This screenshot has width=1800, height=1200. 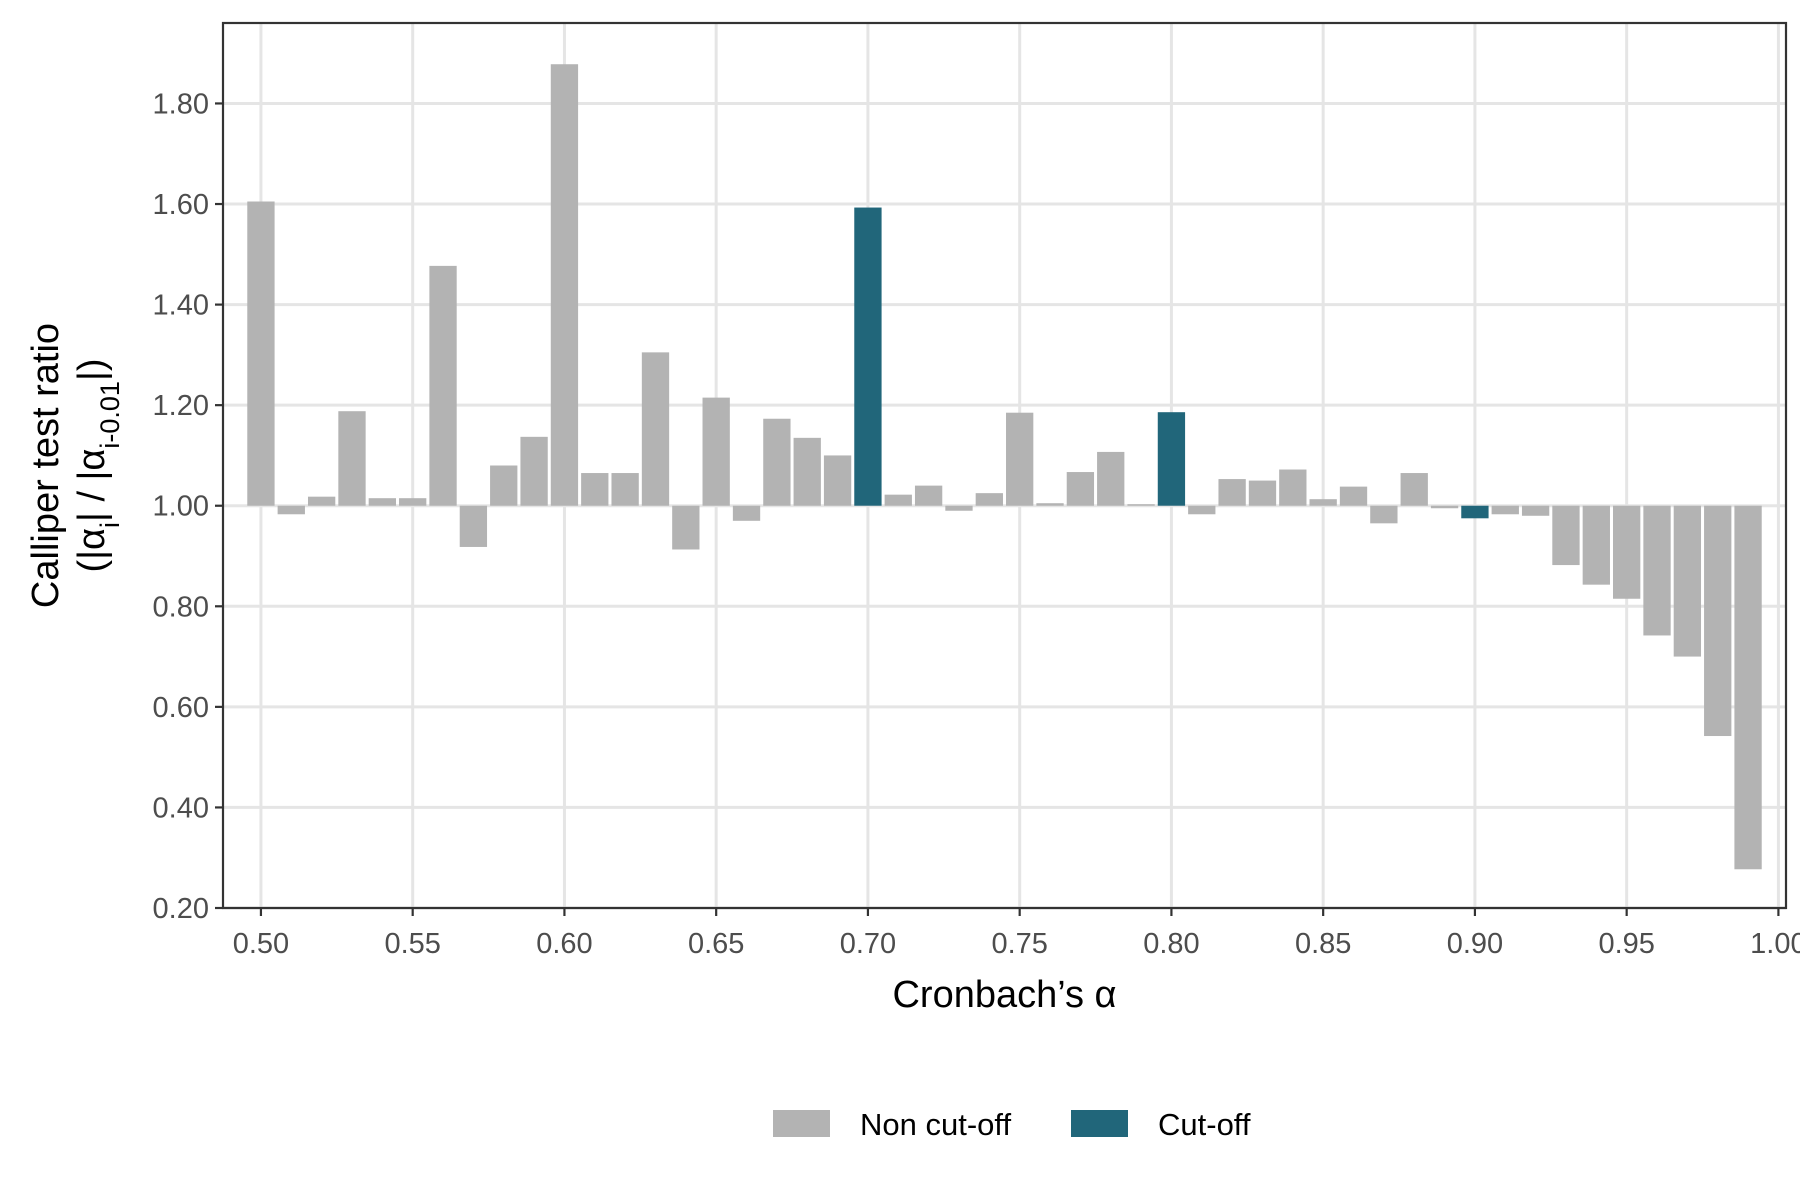 What do you see at coordinates (1626, 944) in the screenshot?
I see `x-tick-label: 0.95` at bounding box center [1626, 944].